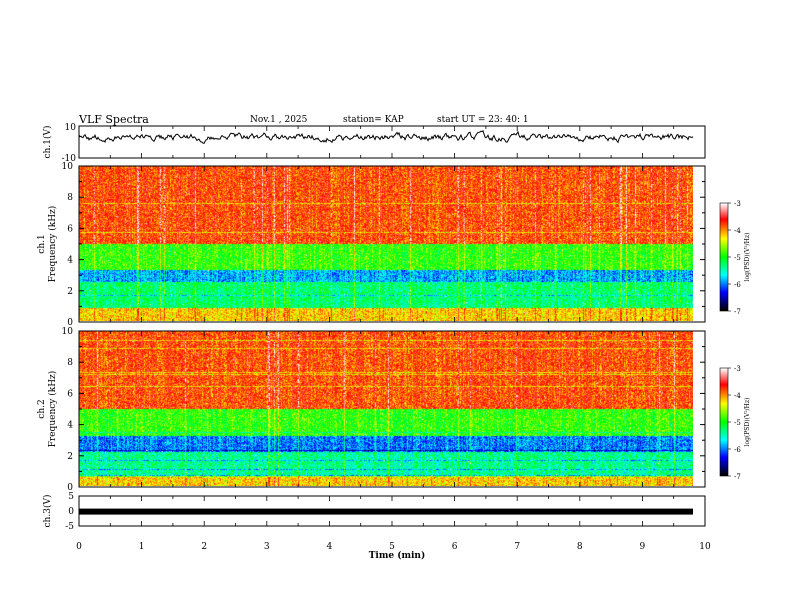 This screenshot has height=612, width=792. Describe the element at coordinates (267, 547) in the screenshot. I see `x-tick-label: 3` at that location.